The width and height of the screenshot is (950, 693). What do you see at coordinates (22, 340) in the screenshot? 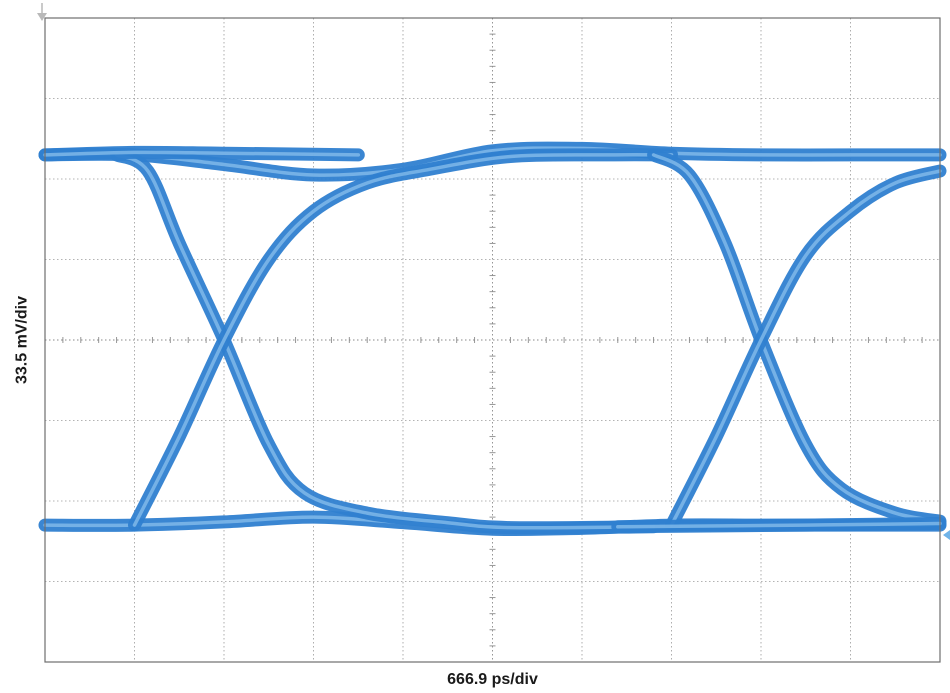
I see `y-axis-label: 33.5 mV/div` at bounding box center [22, 340].